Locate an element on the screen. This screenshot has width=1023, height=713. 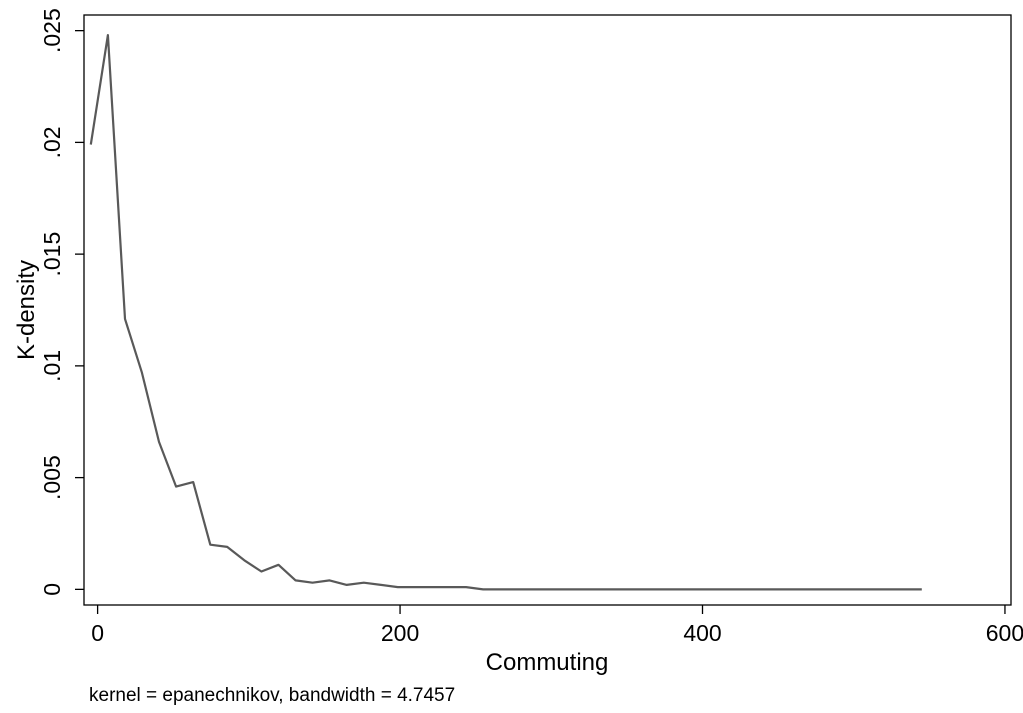
x-tick-label: 200 is located at coordinates (400, 633).